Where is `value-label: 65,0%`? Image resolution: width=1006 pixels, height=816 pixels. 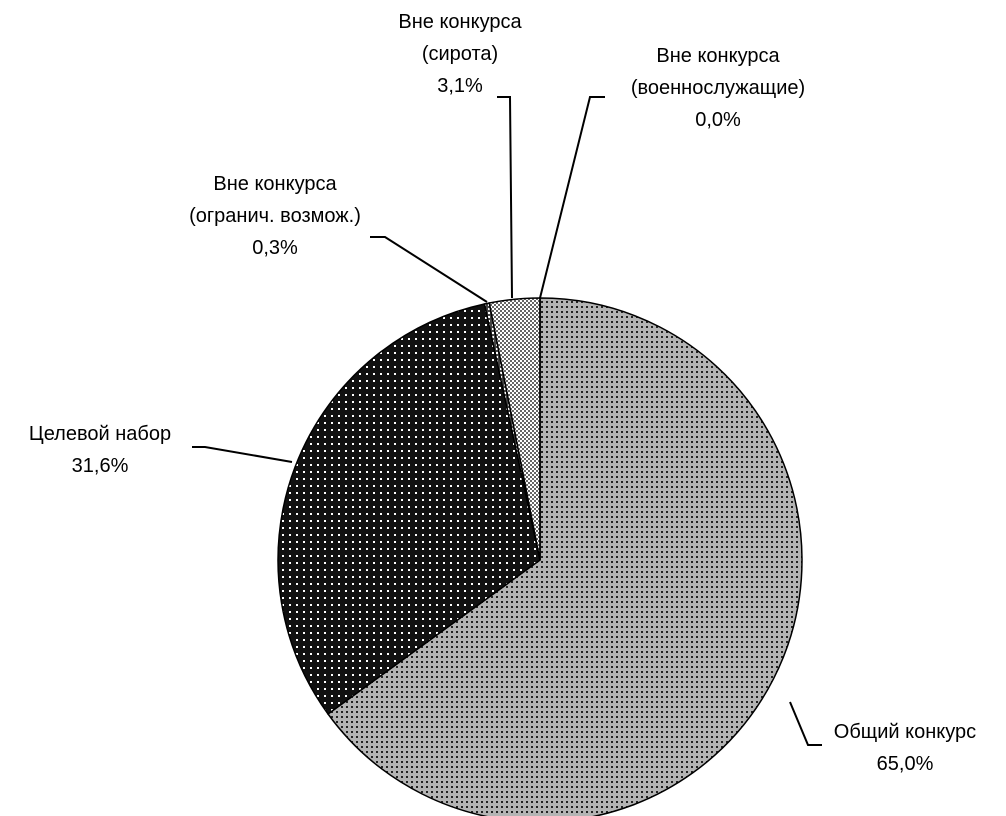
value-label: 65,0% is located at coordinates (905, 764).